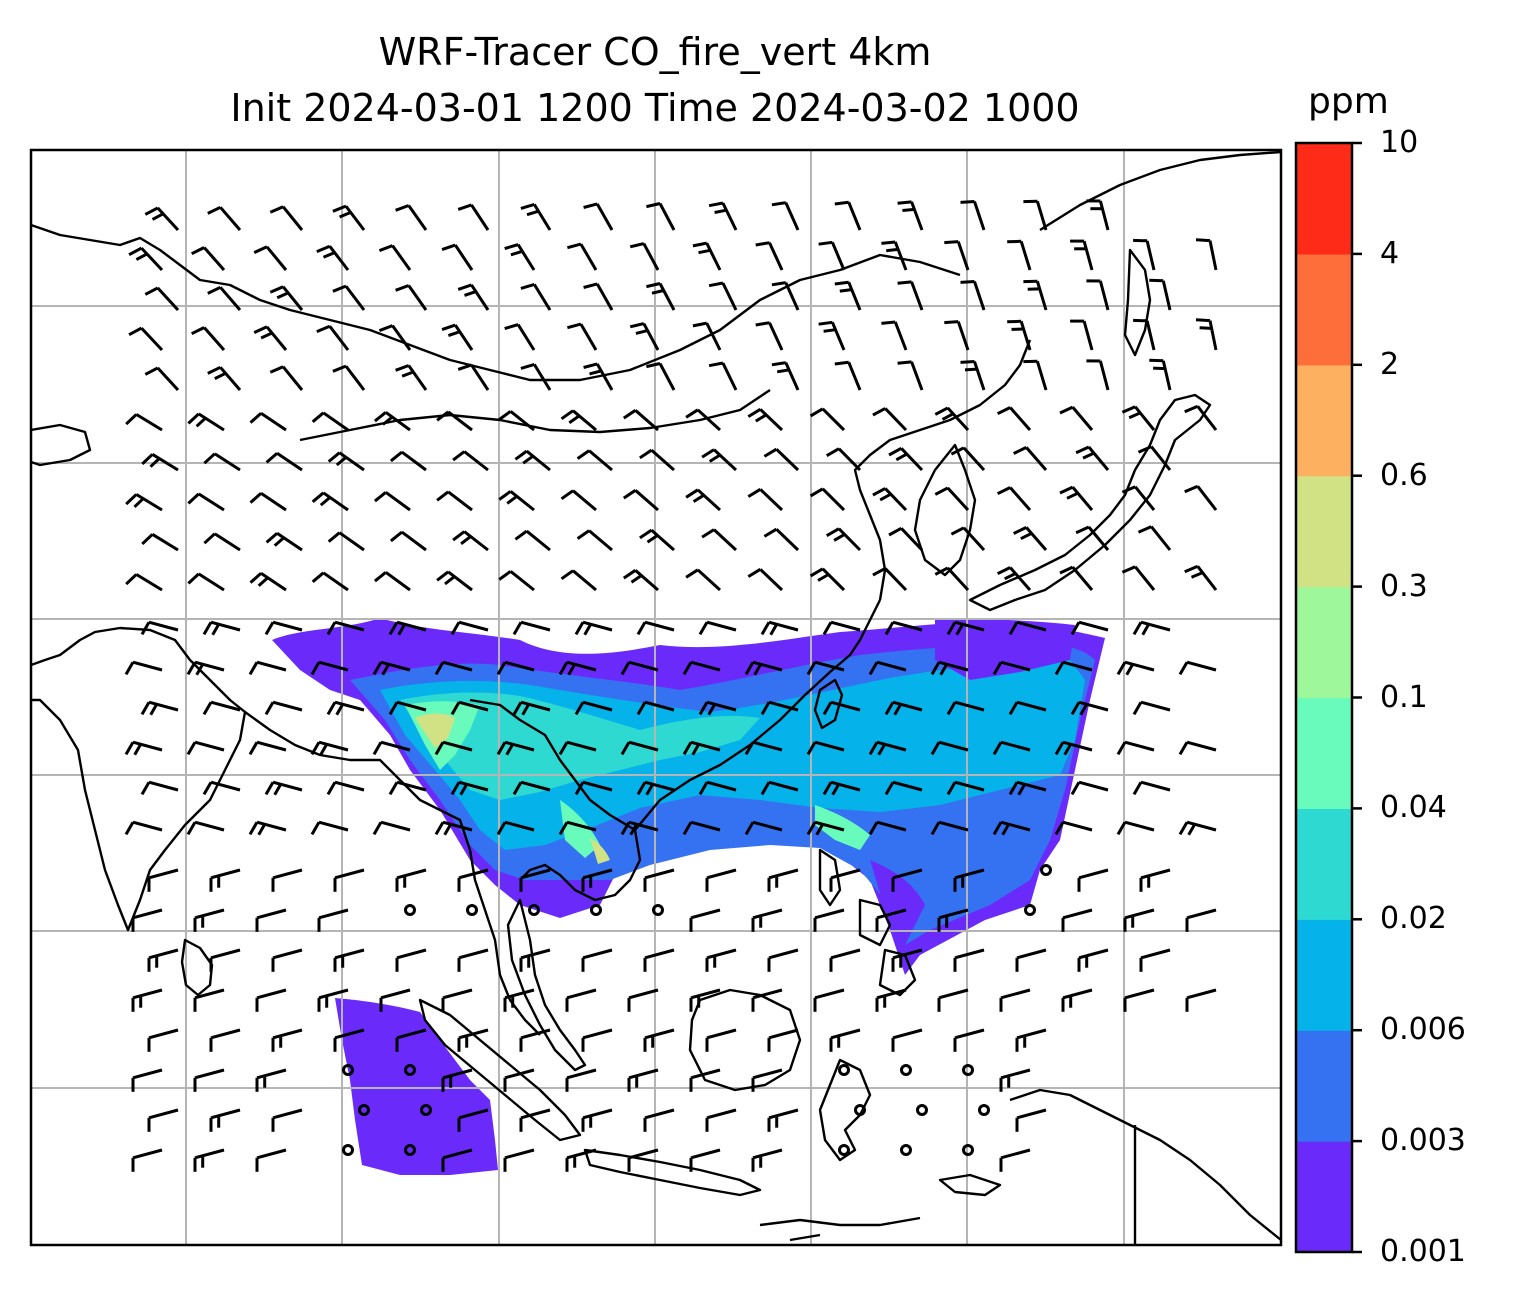  Describe the element at coordinates (1413, 808) in the screenshot. I see `colorbar-tick-label: 0.04` at that location.